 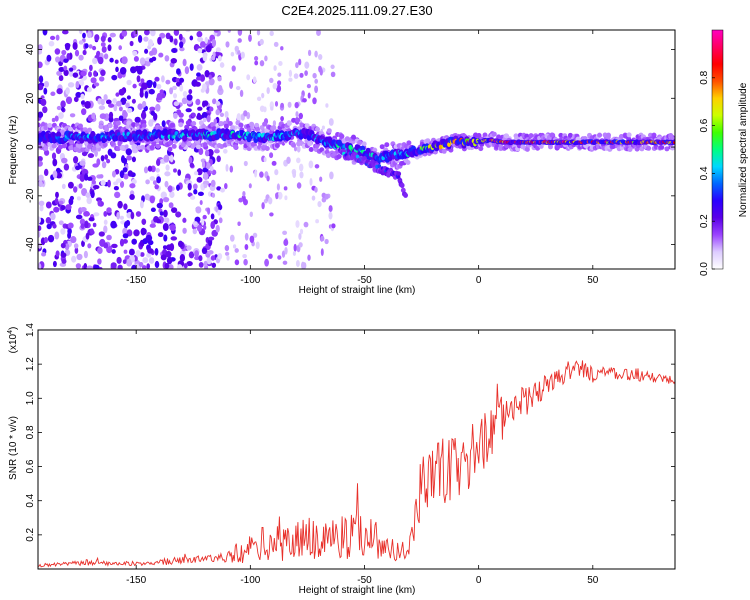 What do you see at coordinates (743, 149) in the screenshot?
I see `colorbar-label: Normalized spectral amplitude` at bounding box center [743, 149].